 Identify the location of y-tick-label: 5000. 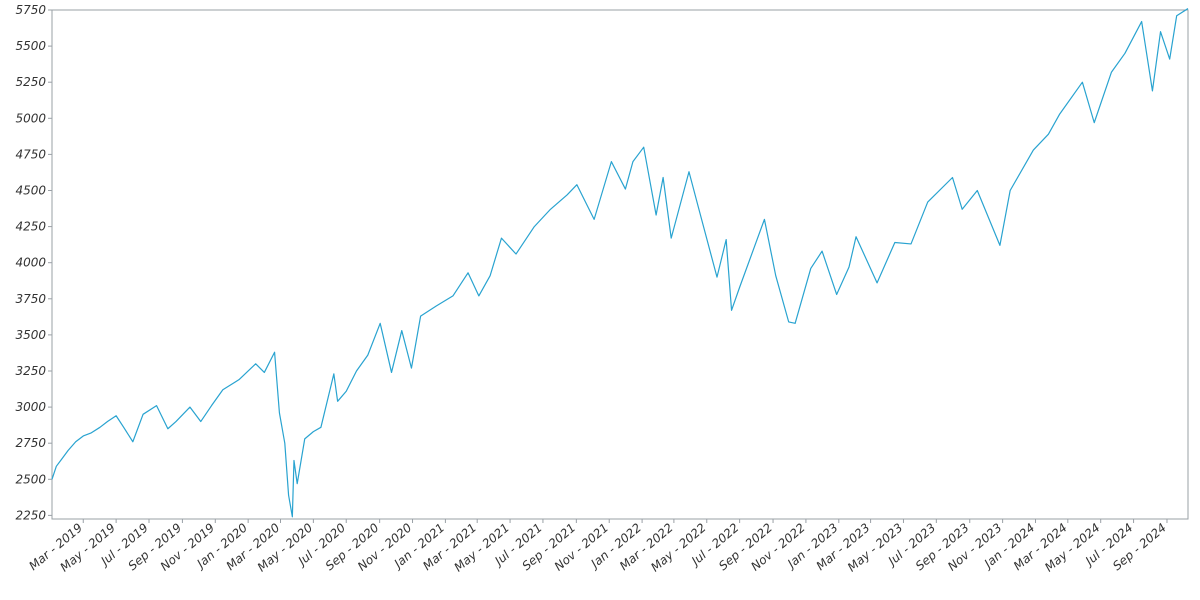
(30, 118).